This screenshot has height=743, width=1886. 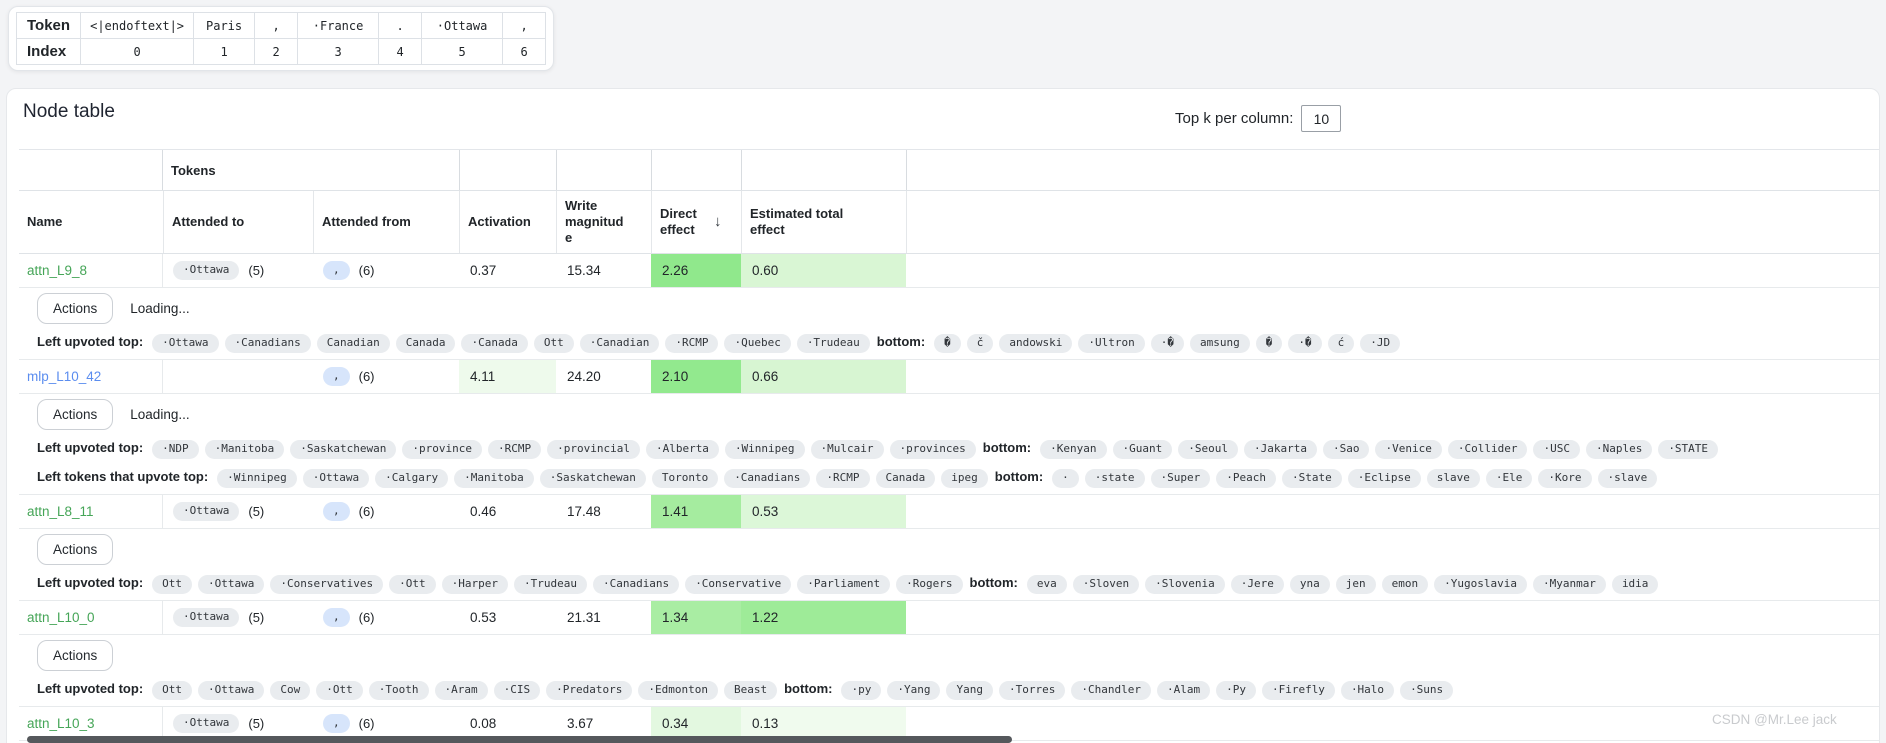 I want to click on token-cell: ., so click(x=400, y=25).